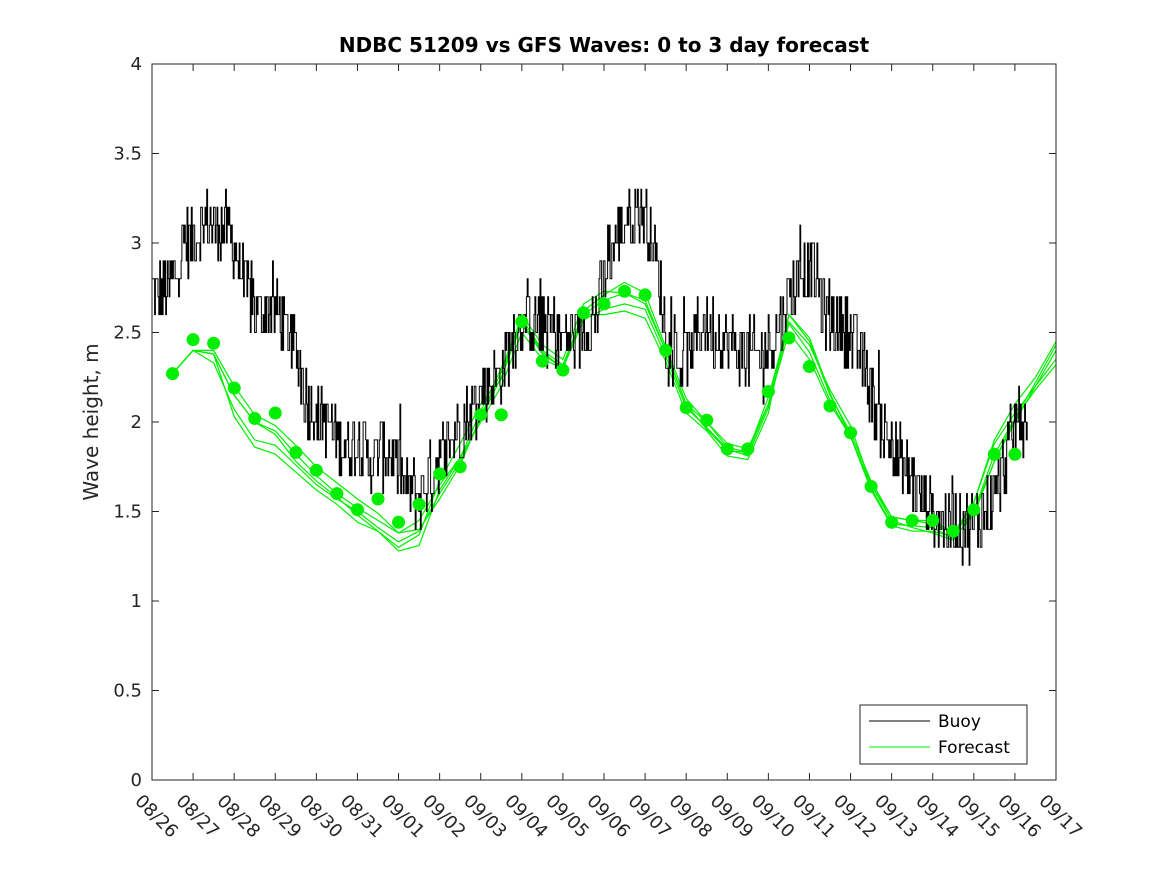  Describe the element at coordinates (127, 512) in the screenshot. I see `y-tick-label: 1.5` at that location.